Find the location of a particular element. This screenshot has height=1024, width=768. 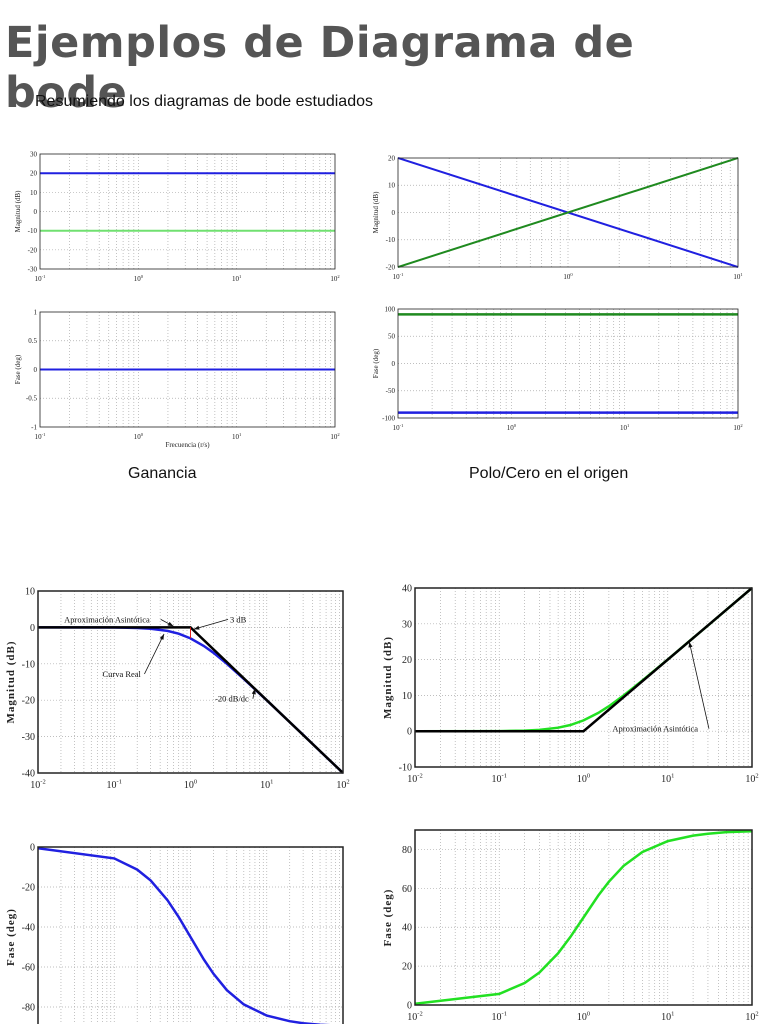

caption-ganancia: Ganancia is located at coordinates (162, 473).